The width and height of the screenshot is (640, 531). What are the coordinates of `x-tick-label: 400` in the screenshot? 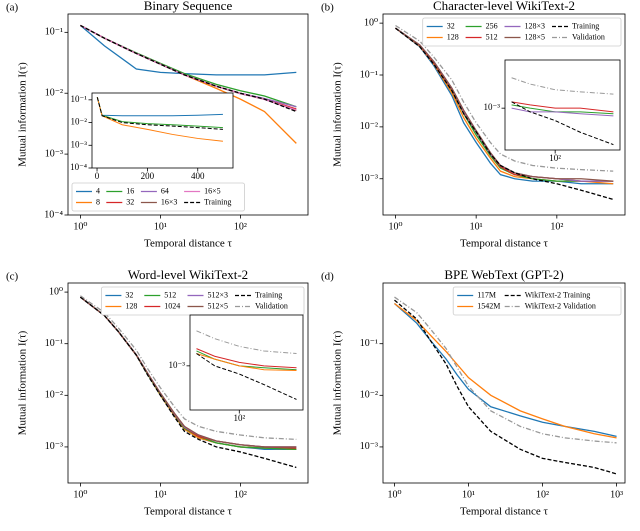 It's located at (198, 176).